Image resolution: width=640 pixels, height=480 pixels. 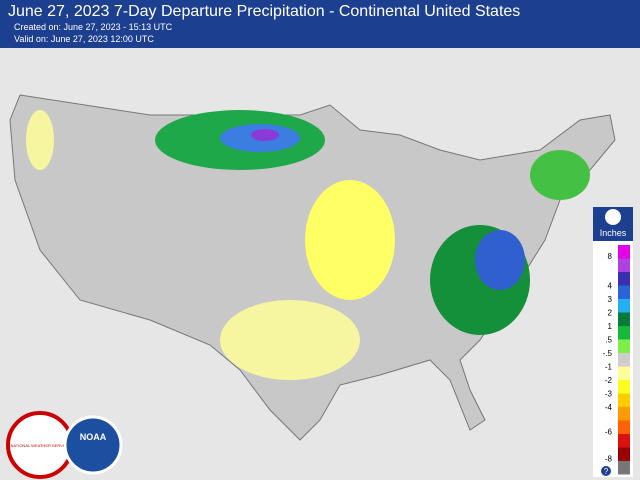 What do you see at coordinates (84, 39) in the screenshot?
I see `valid: Valid on: June 27, 2023 12:00 UTC` at bounding box center [84, 39].